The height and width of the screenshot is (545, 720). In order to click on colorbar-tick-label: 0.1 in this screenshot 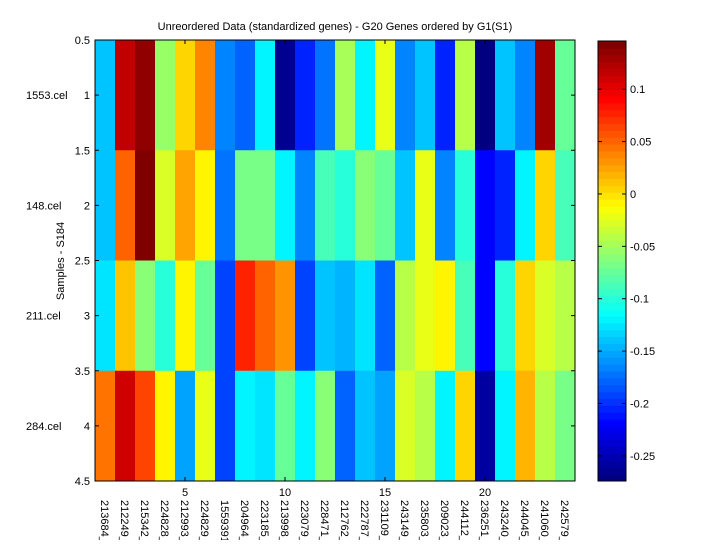, I will do `click(637, 90)`.